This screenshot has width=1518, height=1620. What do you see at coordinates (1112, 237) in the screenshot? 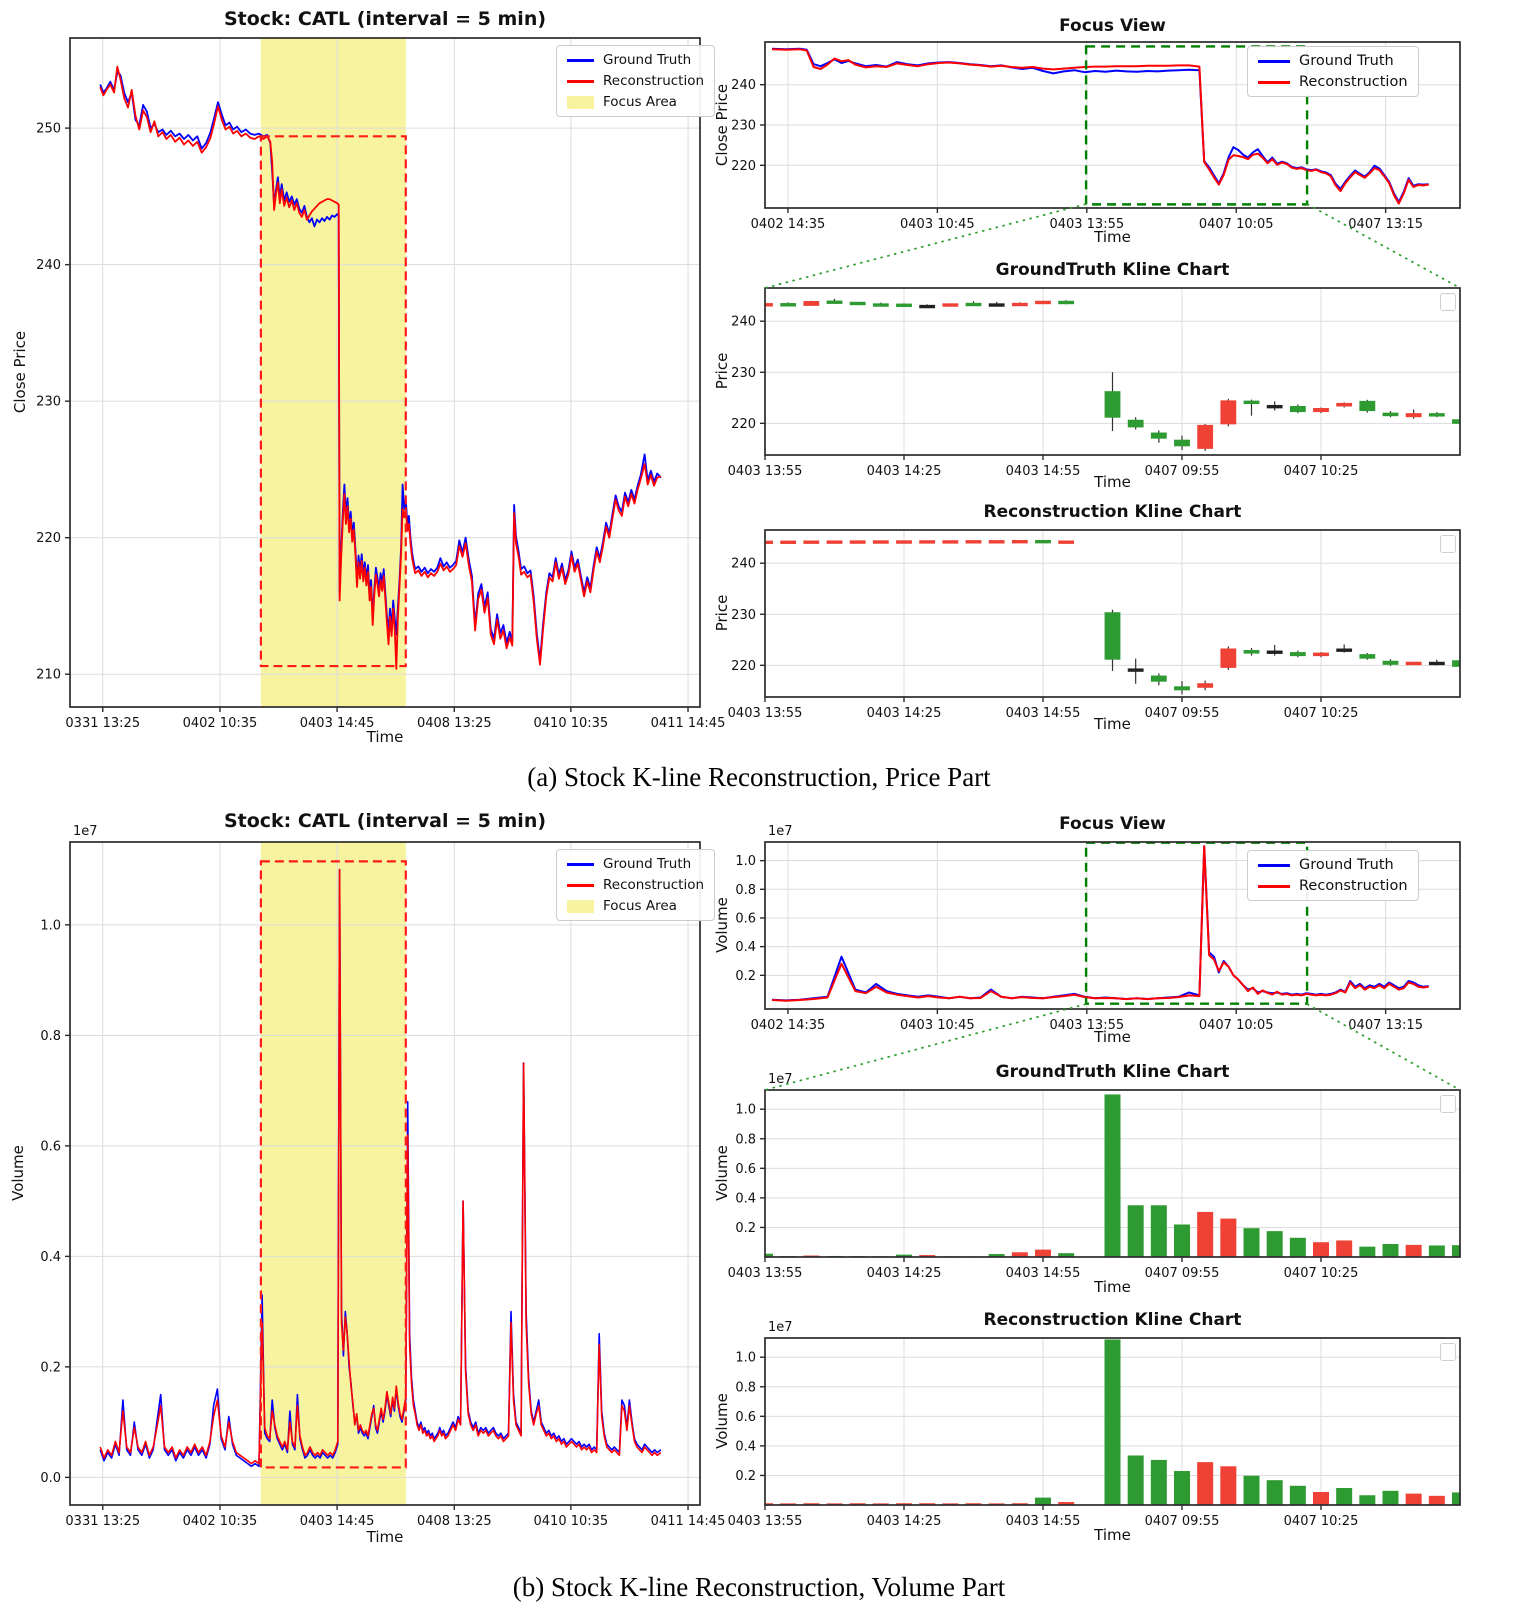
I see `price-focus-xlabel: Time` at bounding box center [1112, 237].